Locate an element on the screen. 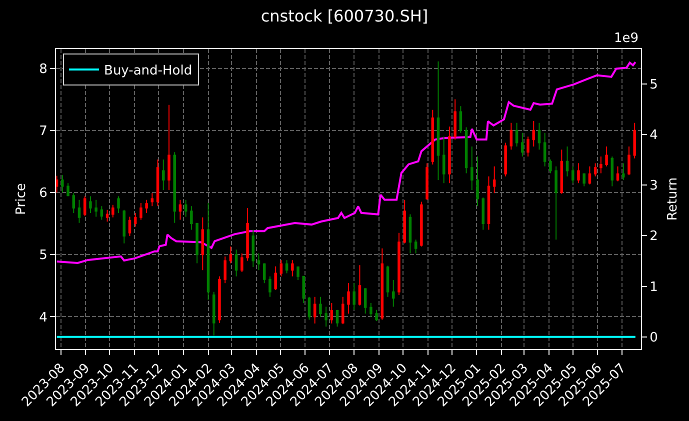 Image resolution: width=689 pixels, height=421 pixels. y-tick-label: 4 is located at coordinates (43, 318).